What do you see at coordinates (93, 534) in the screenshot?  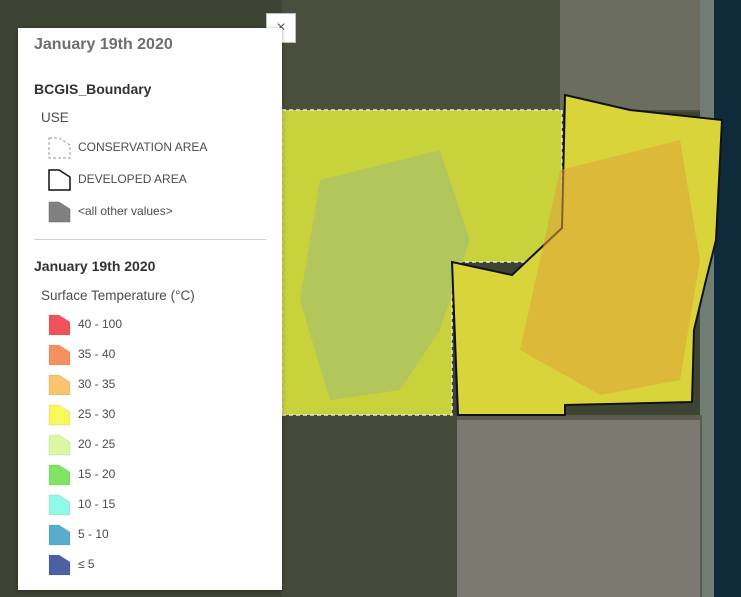 I see `temperature-class-label: 5 - 10` at bounding box center [93, 534].